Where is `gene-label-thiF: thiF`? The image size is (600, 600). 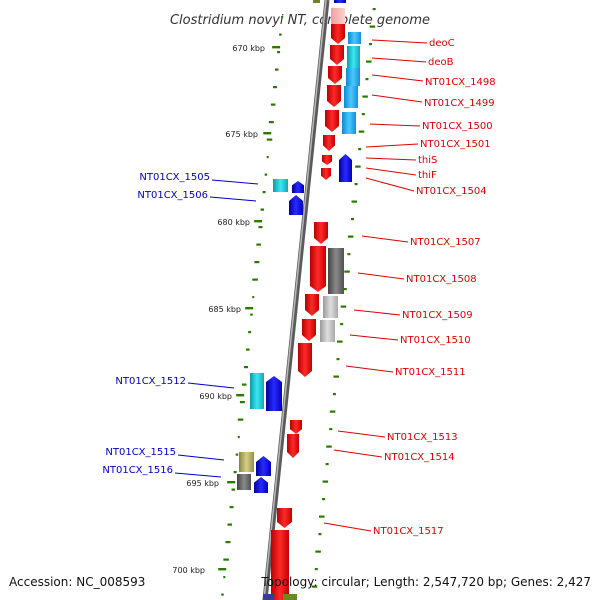 gene-label-thiF: thiF is located at coordinates (427, 175).